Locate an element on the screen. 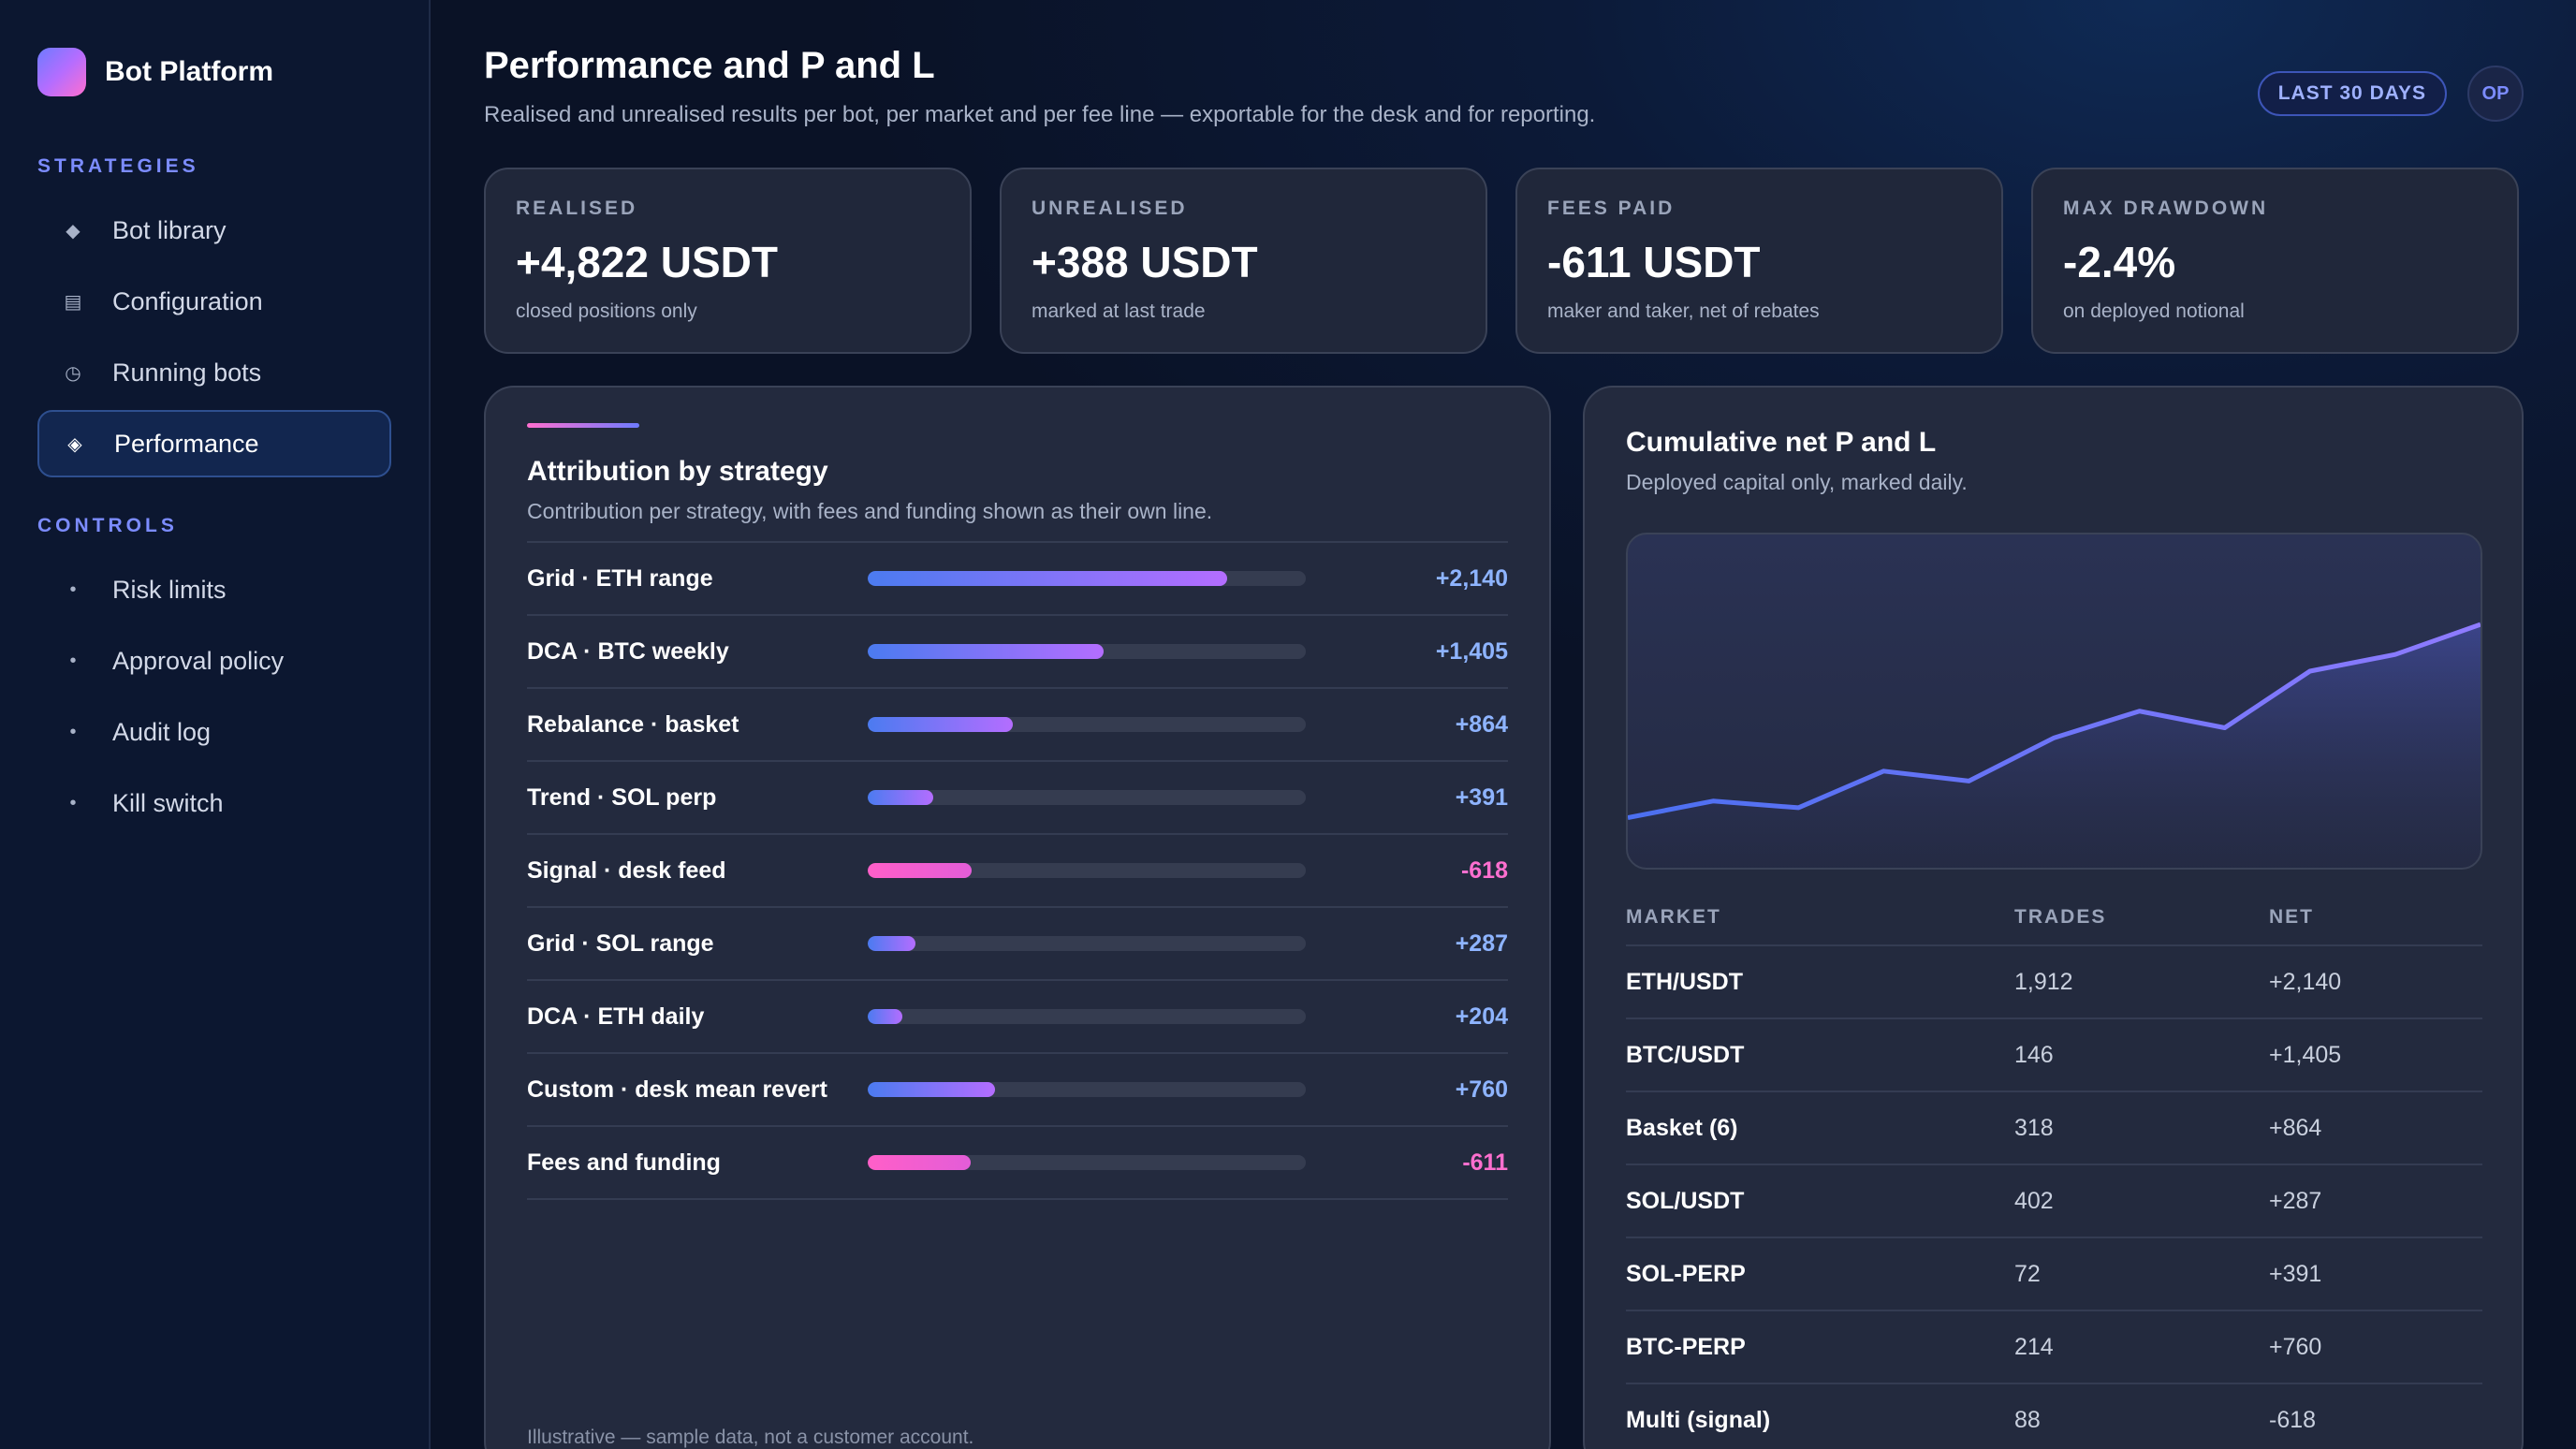 This screenshot has width=2576, height=1449. attribution-row: Custom · desk mean revert +760 is located at coordinates (1018, 1090).